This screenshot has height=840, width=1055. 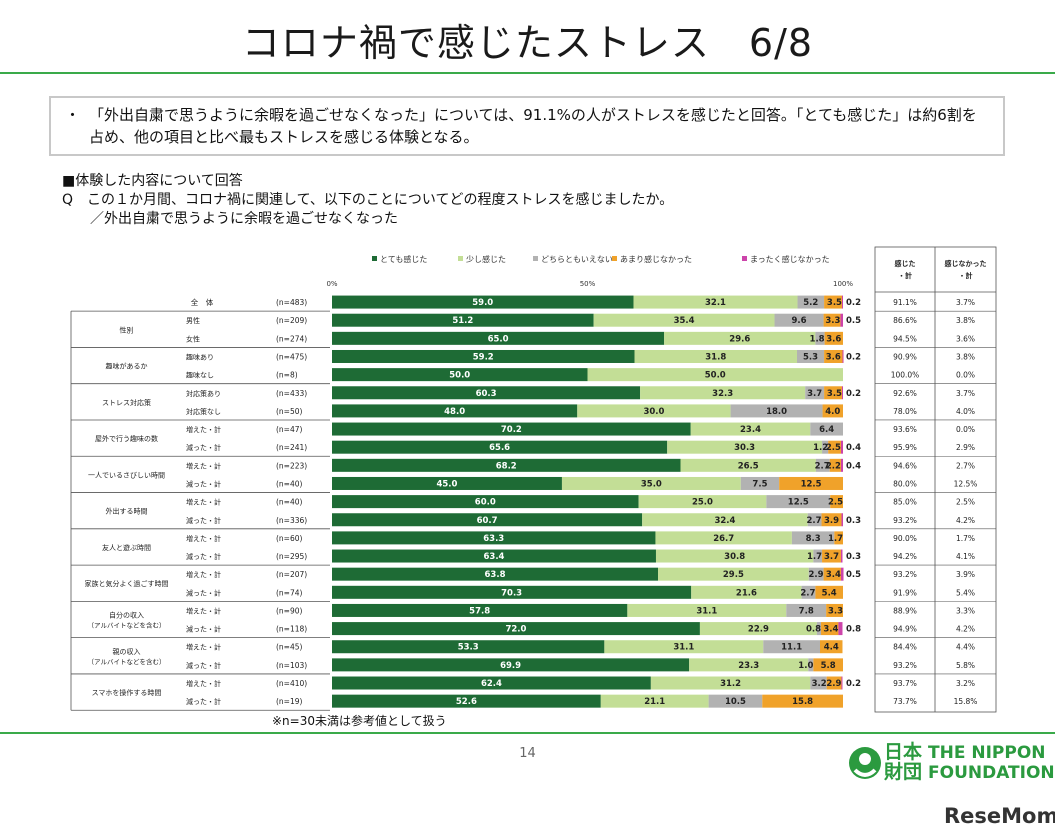 What do you see at coordinates (289, 429) in the screenshot?
I see `row-n: (n=47)` at bounding box center [289, 429].